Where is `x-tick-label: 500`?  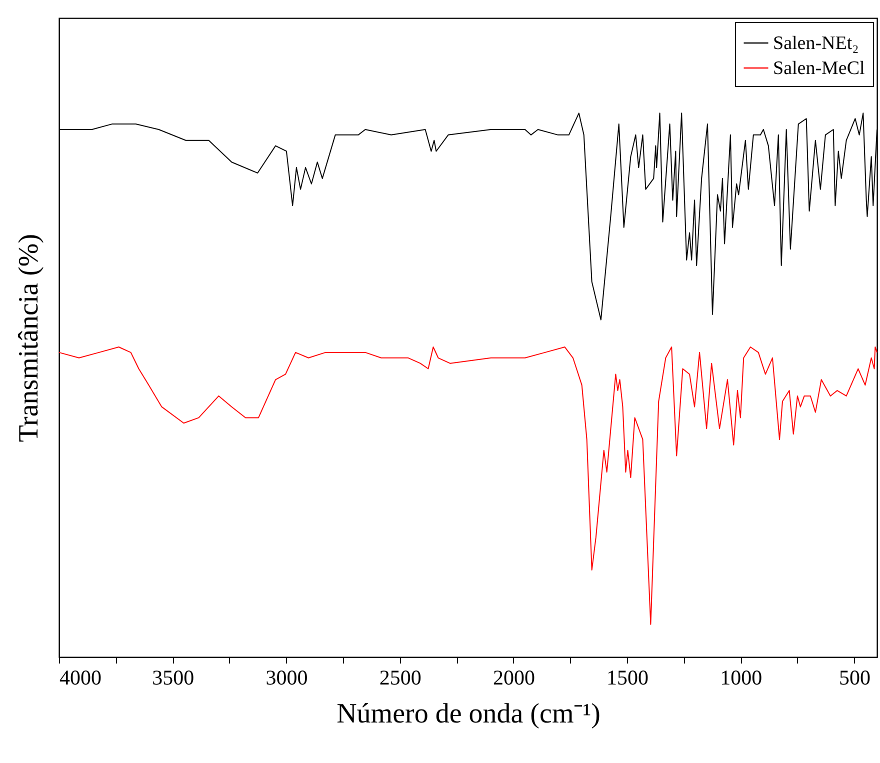 x-tick-label: 500 is located at coordinates (855, 678).